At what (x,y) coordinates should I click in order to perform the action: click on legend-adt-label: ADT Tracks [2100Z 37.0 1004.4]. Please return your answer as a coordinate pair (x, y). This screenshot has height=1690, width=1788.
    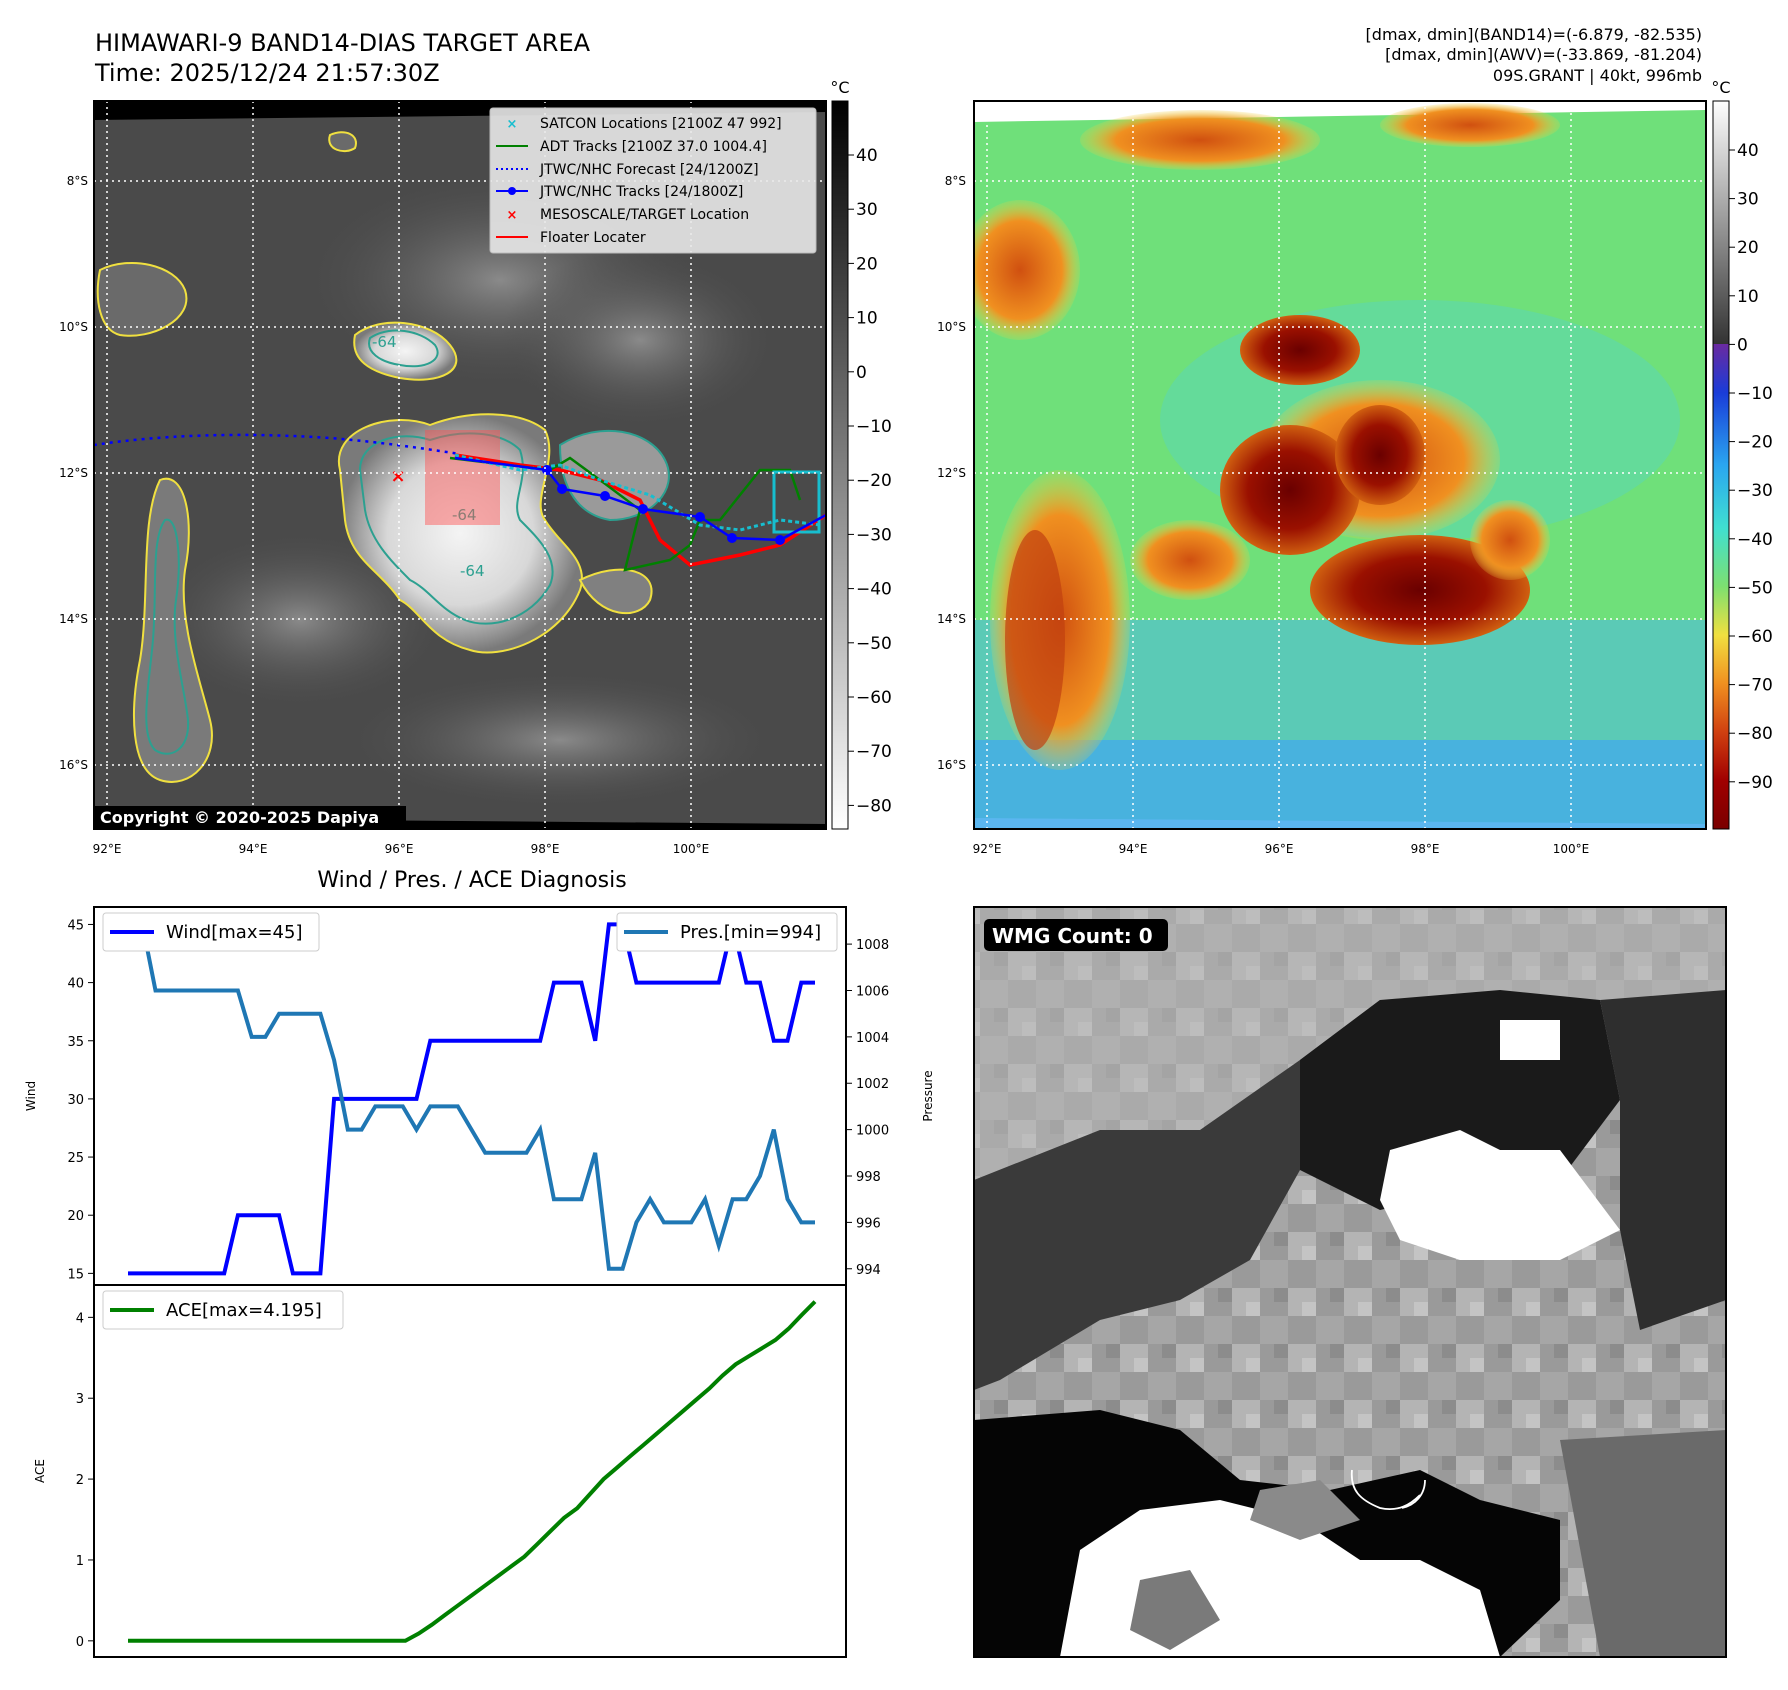
    Looking at the image, I should click on (653, 147).